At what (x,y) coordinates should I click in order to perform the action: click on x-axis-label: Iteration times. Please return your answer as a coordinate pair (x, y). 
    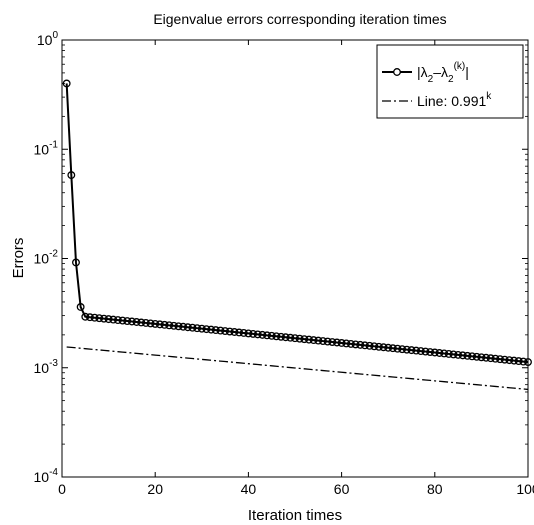
    Looking at the image, I should click on (295, 515).